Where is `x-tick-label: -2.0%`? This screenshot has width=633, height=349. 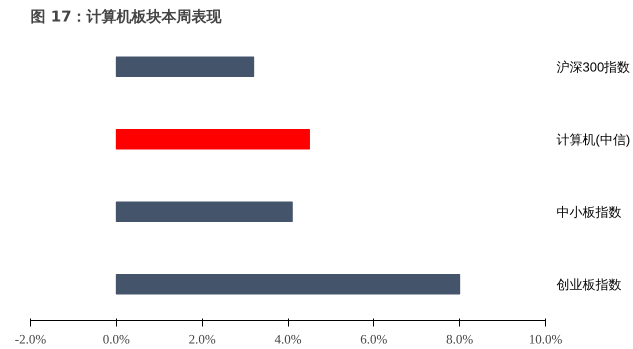
x-tick-label: -2.0% is located at coordinates (30, 339).